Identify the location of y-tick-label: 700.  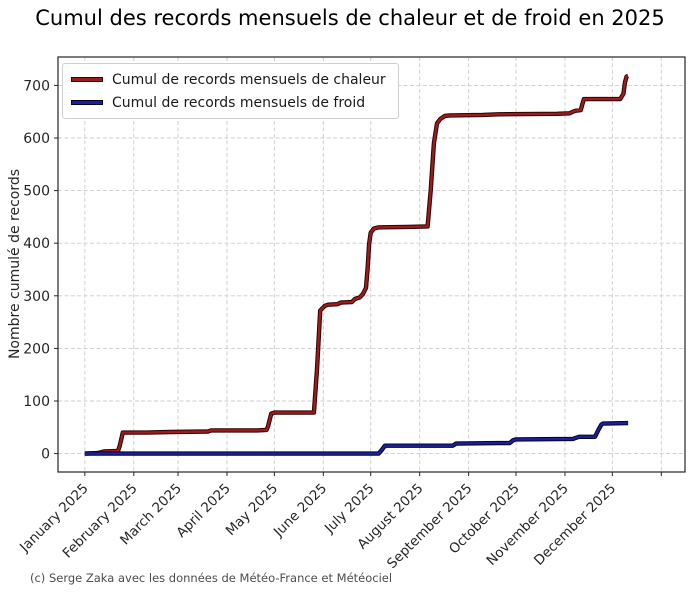
(36, 86).